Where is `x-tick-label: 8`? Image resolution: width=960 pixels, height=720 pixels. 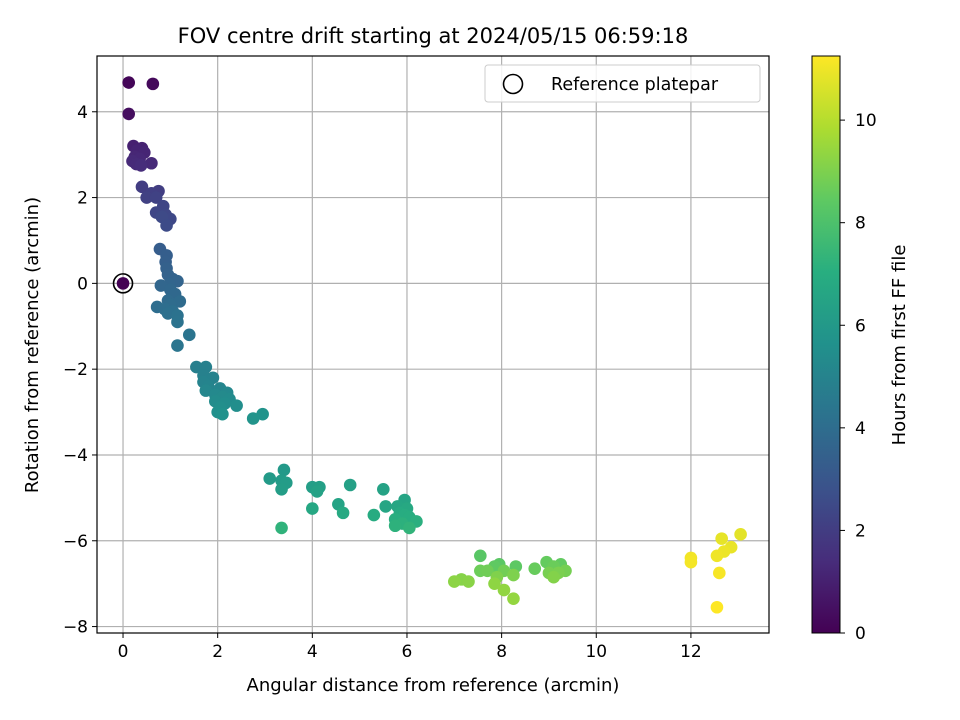 x-tick-label: 8 is located at coordinates (501, 652).